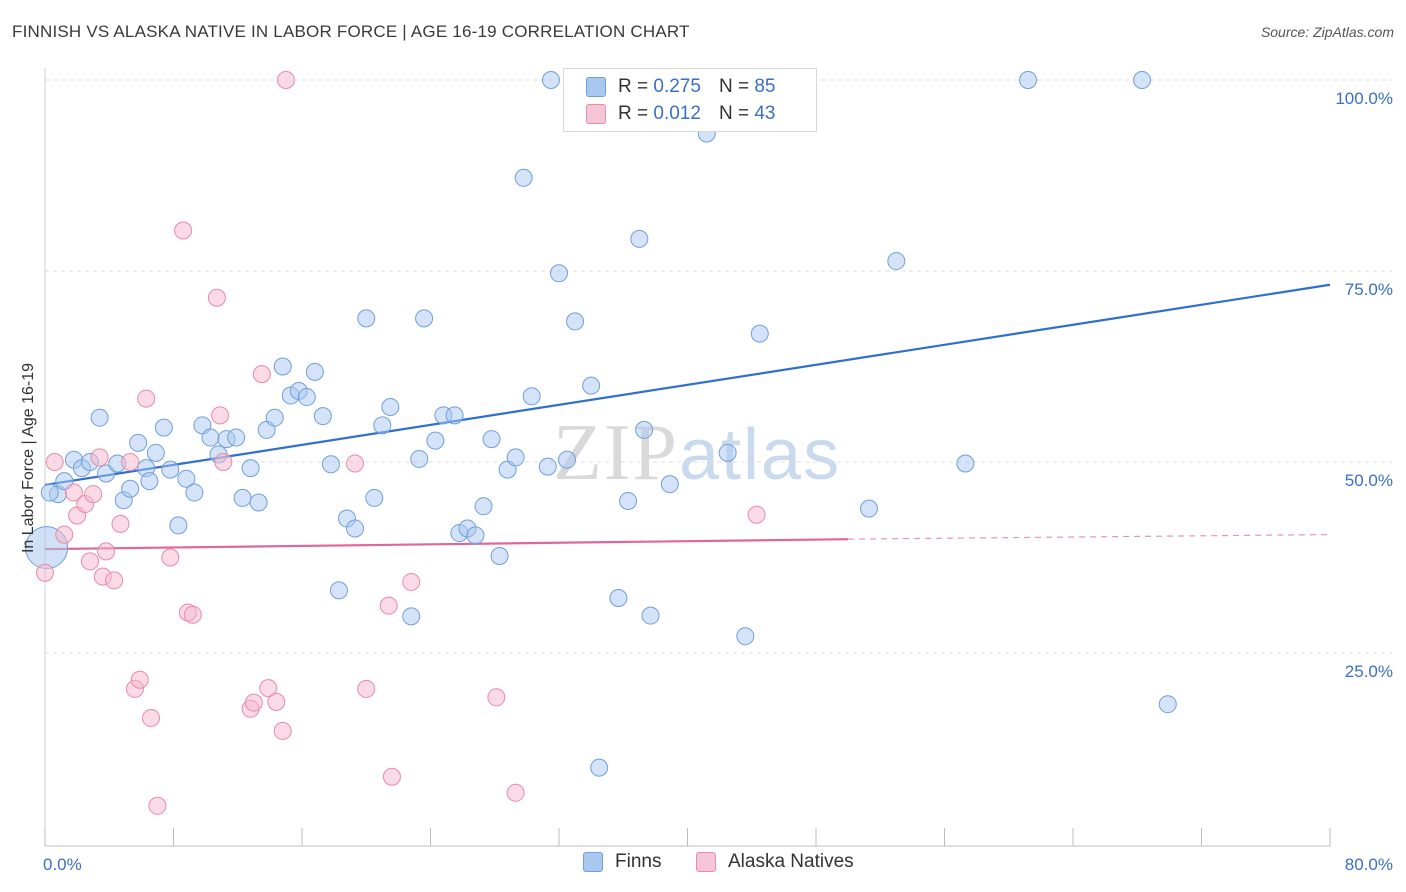 The height and width of the screenshot is (892, 1406). Describe the element at coordinates (677, 86) in the screenshot. I see `legend-r-value-finns: 0.275` at that location.